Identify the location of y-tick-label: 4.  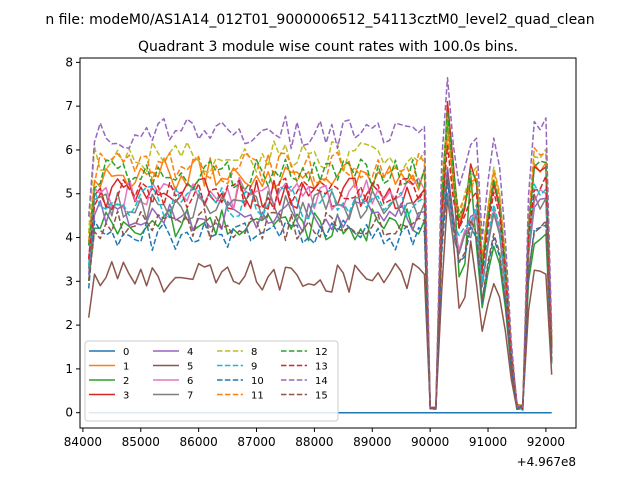
(69, 238).